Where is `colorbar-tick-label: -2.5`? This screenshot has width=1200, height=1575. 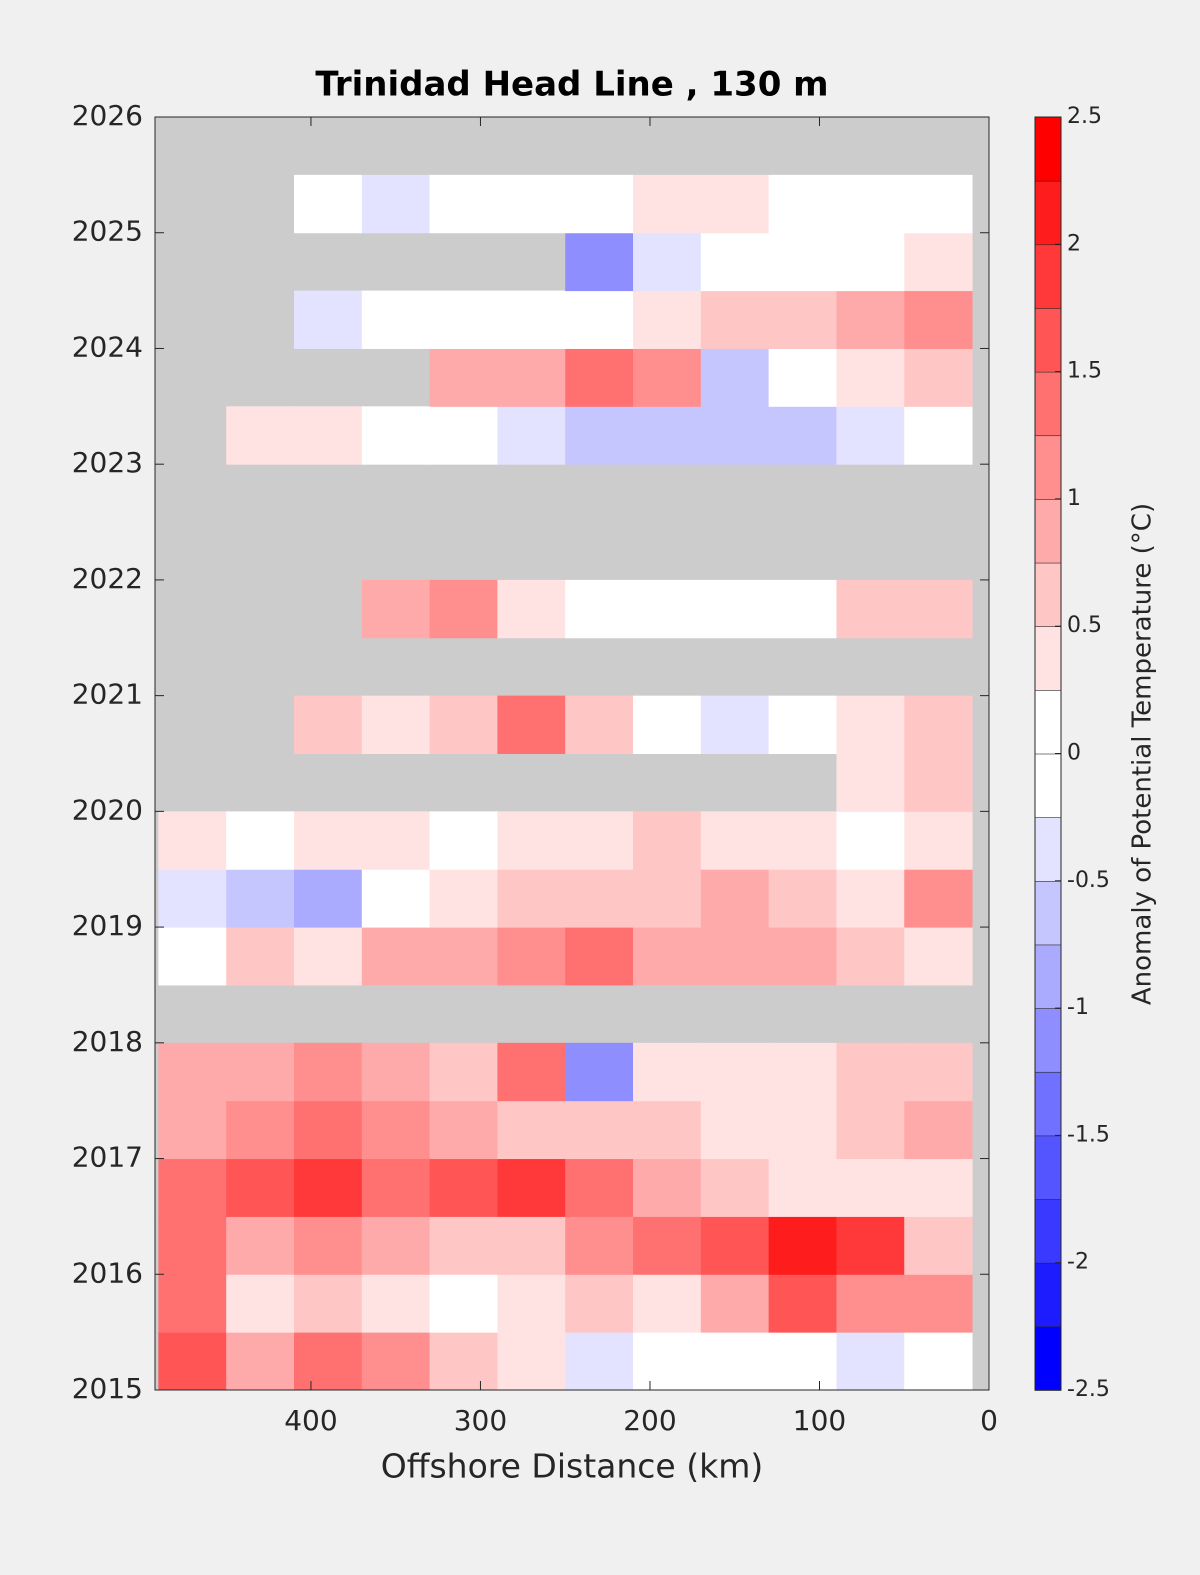
colorbar-tick-label: -2.5 is located at coordinates (1088, 1389).